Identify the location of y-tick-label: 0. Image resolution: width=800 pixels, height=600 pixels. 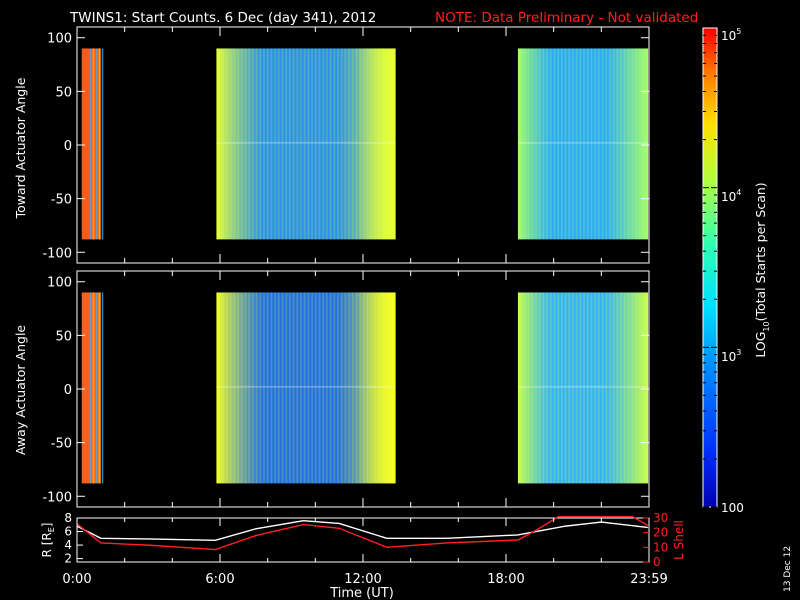
(68, 390).